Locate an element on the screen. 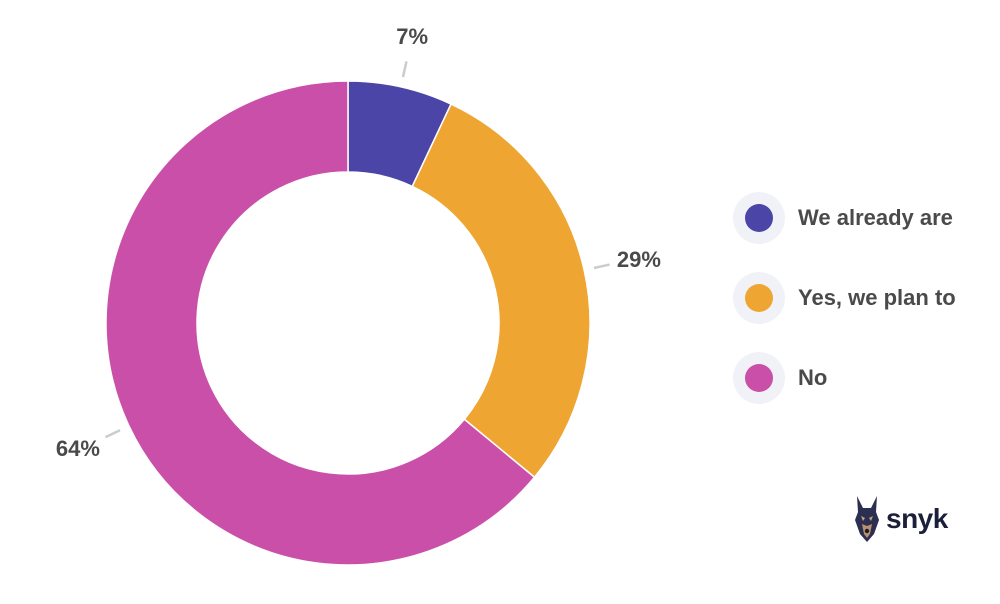 This screenshot has height=604, width=1000. slice-yes-we-plan-to is located at coordinates (501, 291).